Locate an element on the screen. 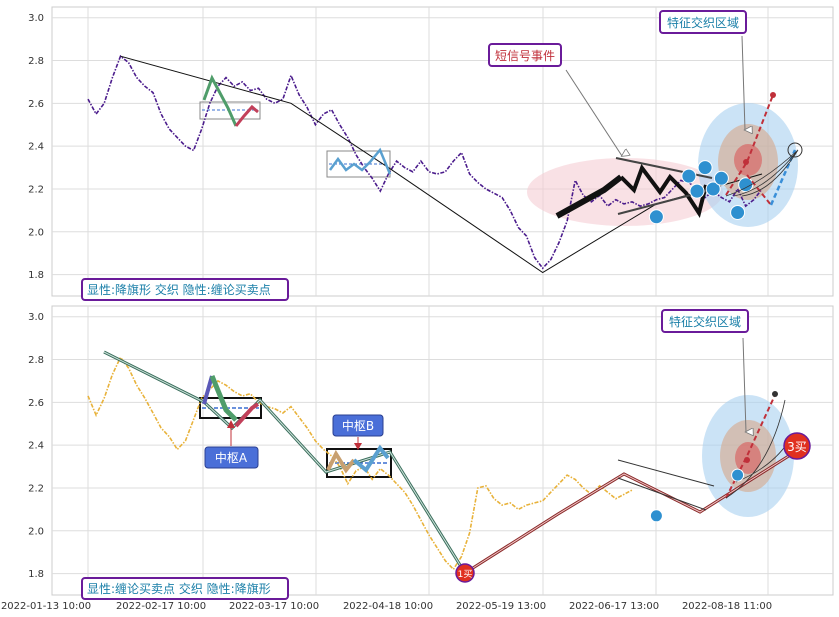 This screenshot has width=839, height=617. prediction-end-dot is located at coordinates (773, 95).